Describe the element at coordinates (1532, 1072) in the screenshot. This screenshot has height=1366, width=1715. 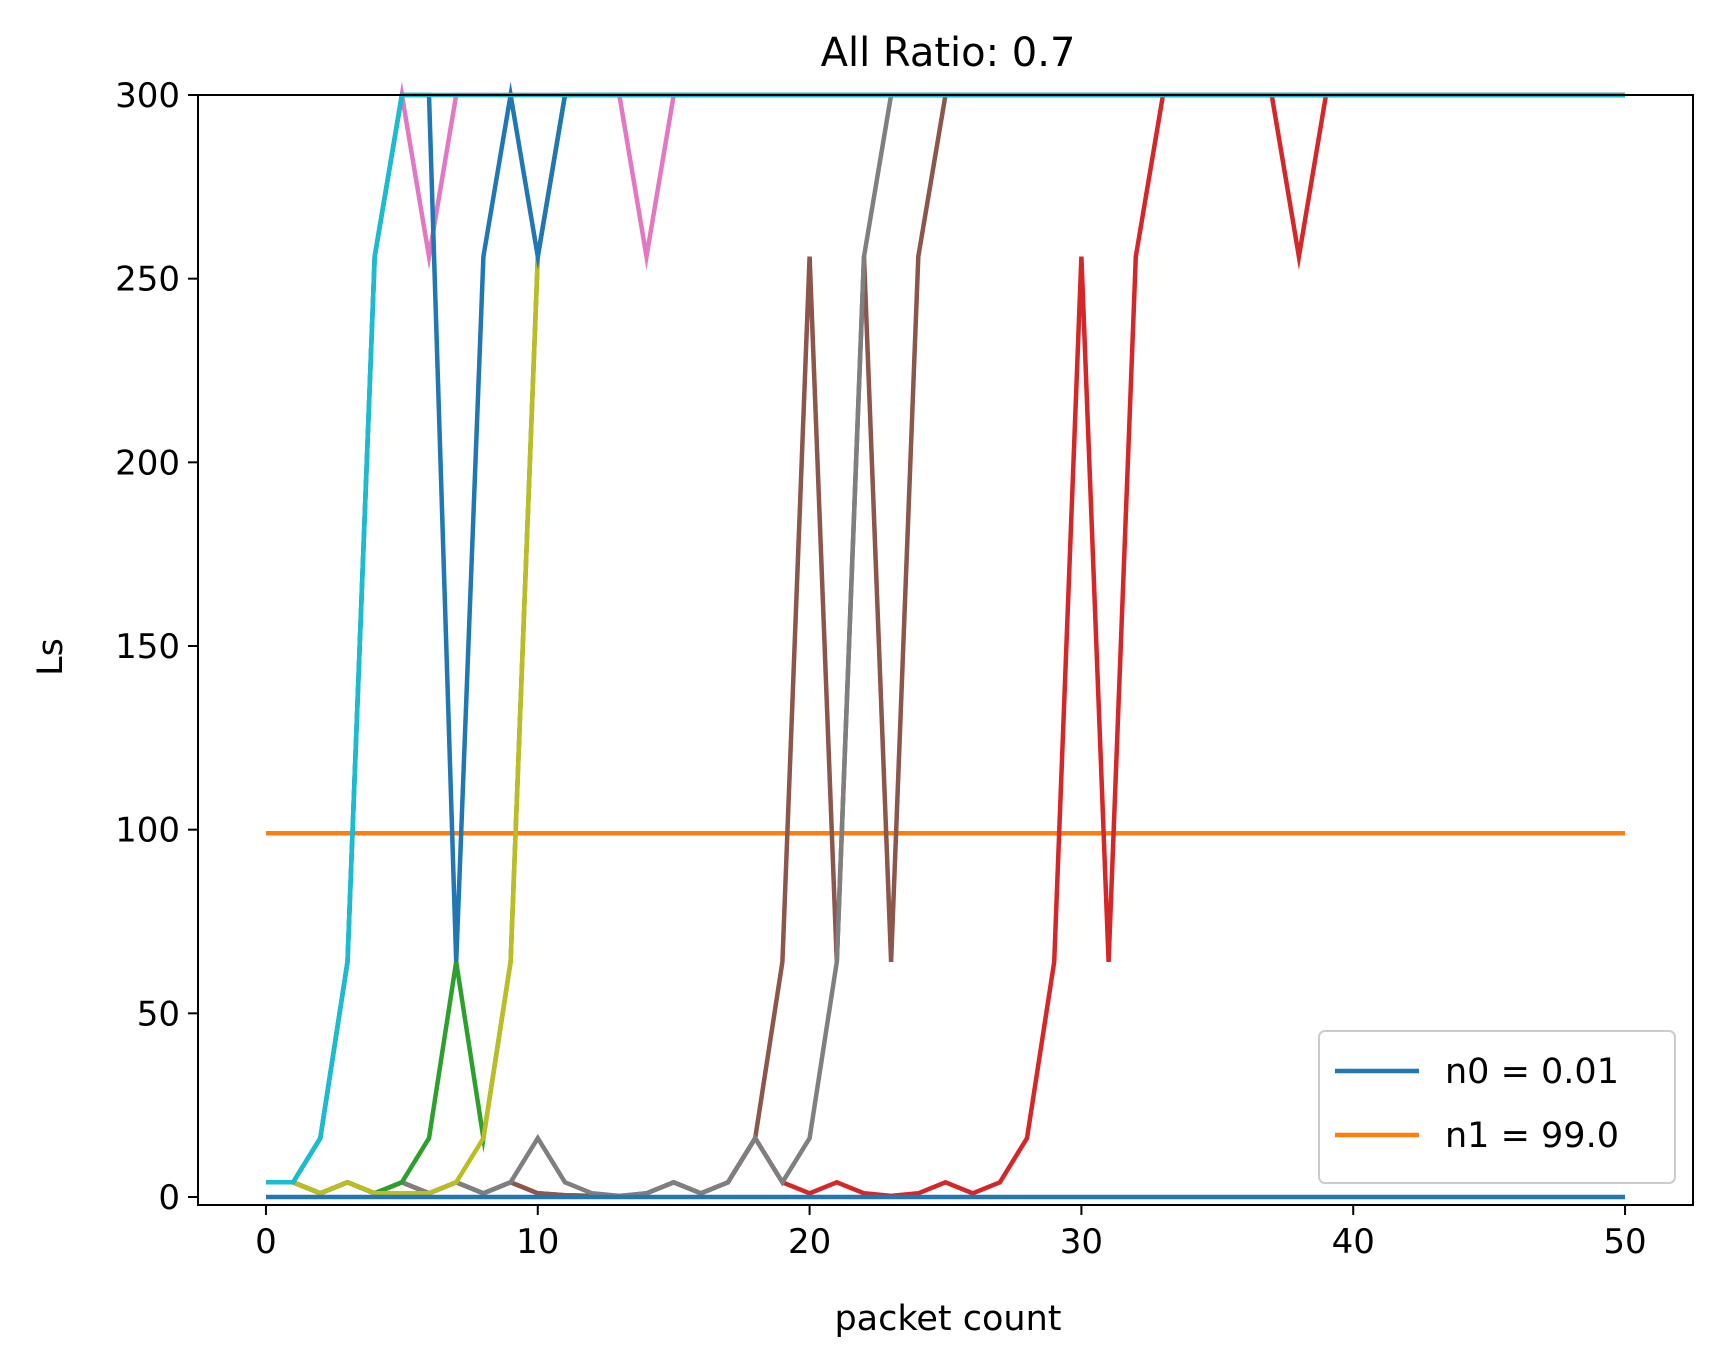
I see `legend-entry-label: n0 = 0.01` at that location.